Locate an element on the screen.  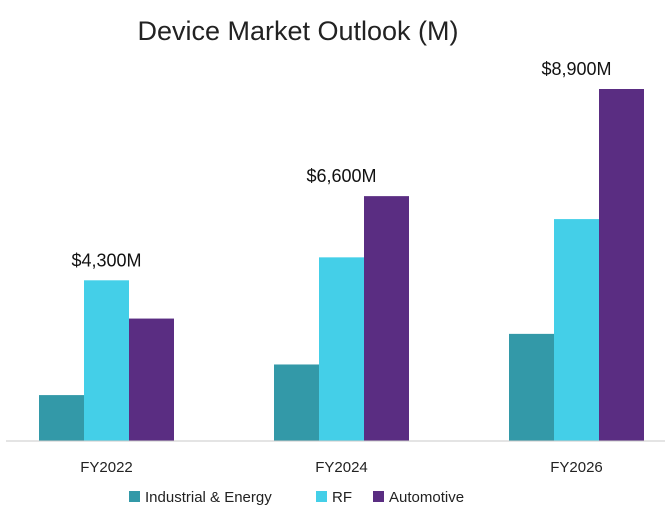
legend-label-automotive: Automotive is located at coordinates (426, 497).